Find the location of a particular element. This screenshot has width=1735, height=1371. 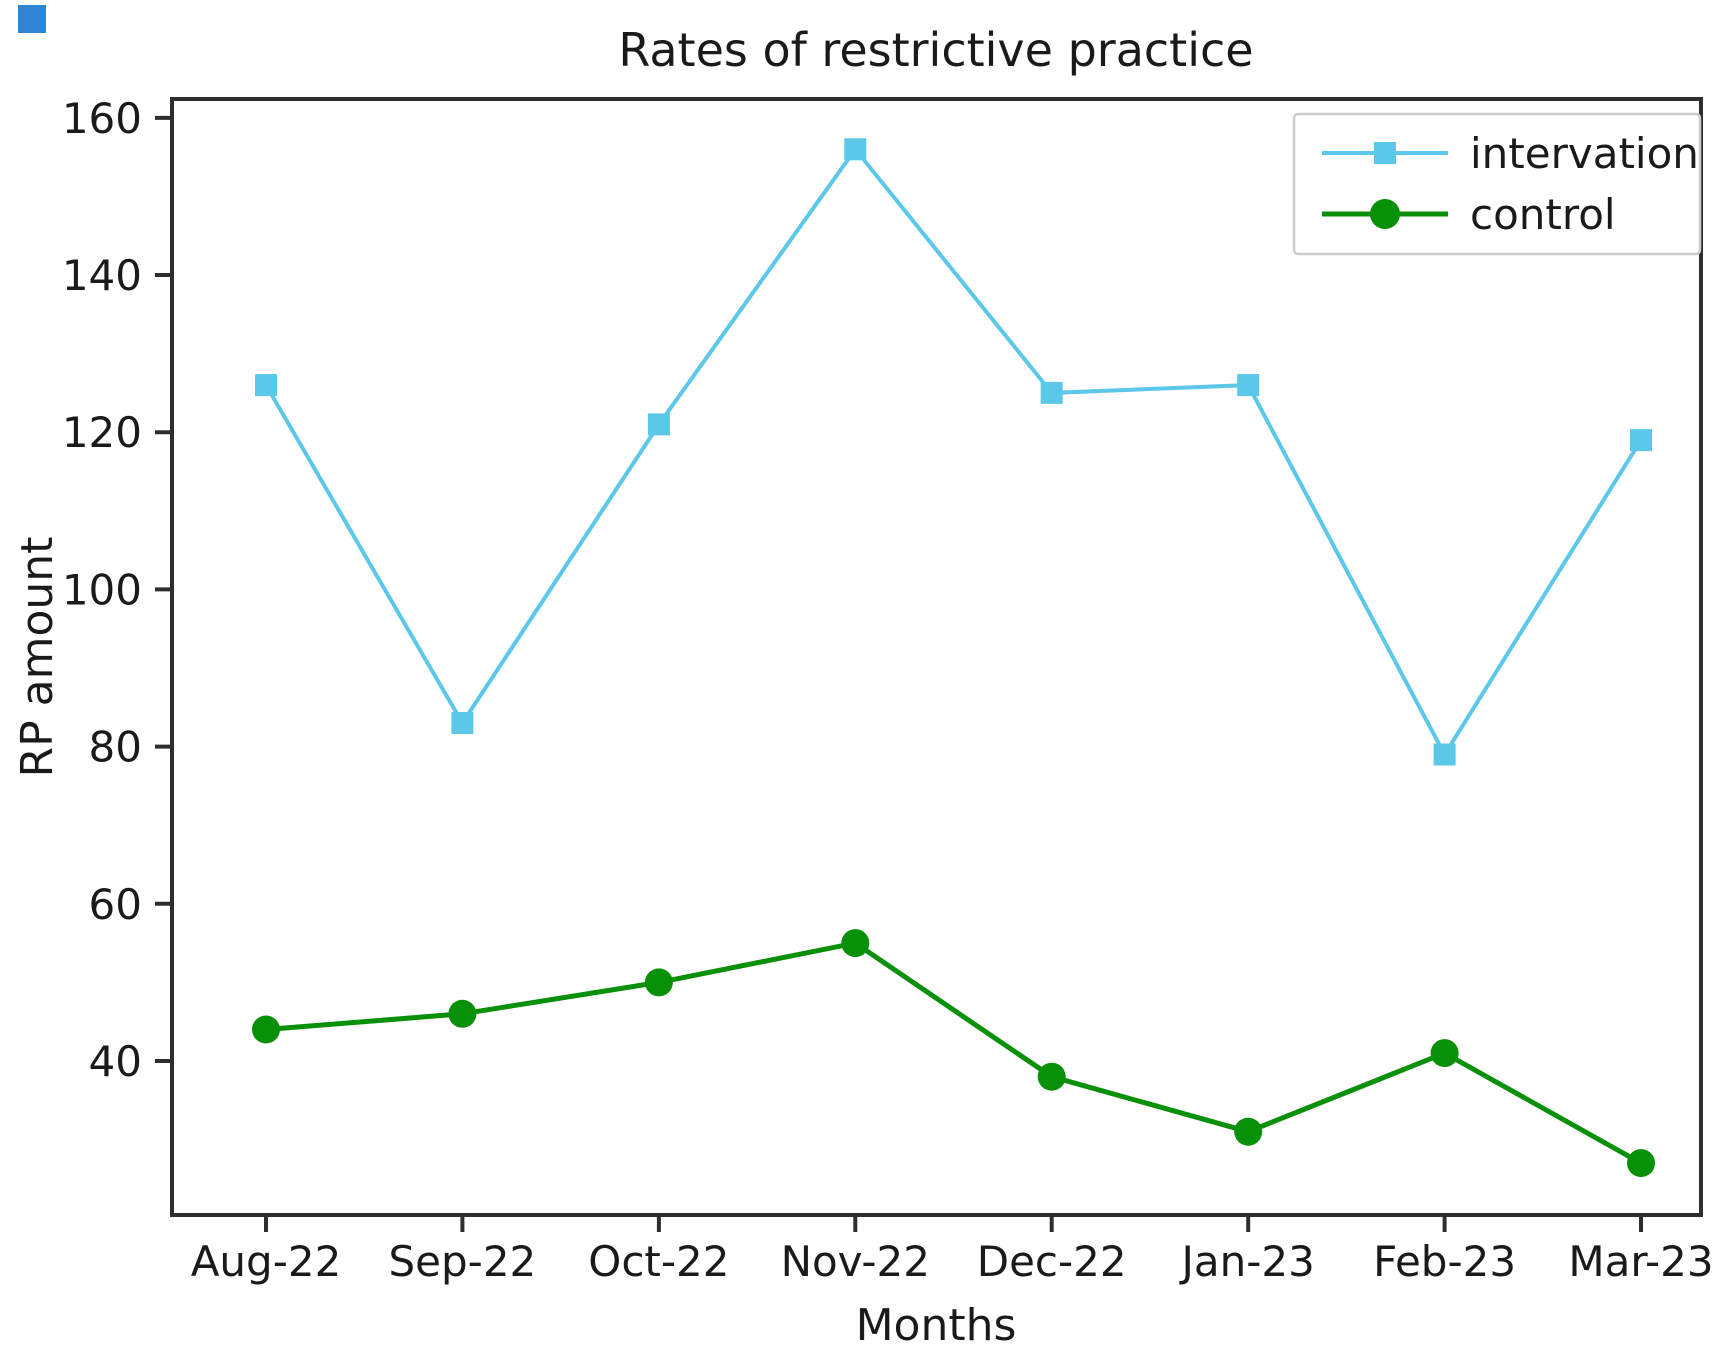

y-tick-label: 60 is located at coordinates (115, 904).